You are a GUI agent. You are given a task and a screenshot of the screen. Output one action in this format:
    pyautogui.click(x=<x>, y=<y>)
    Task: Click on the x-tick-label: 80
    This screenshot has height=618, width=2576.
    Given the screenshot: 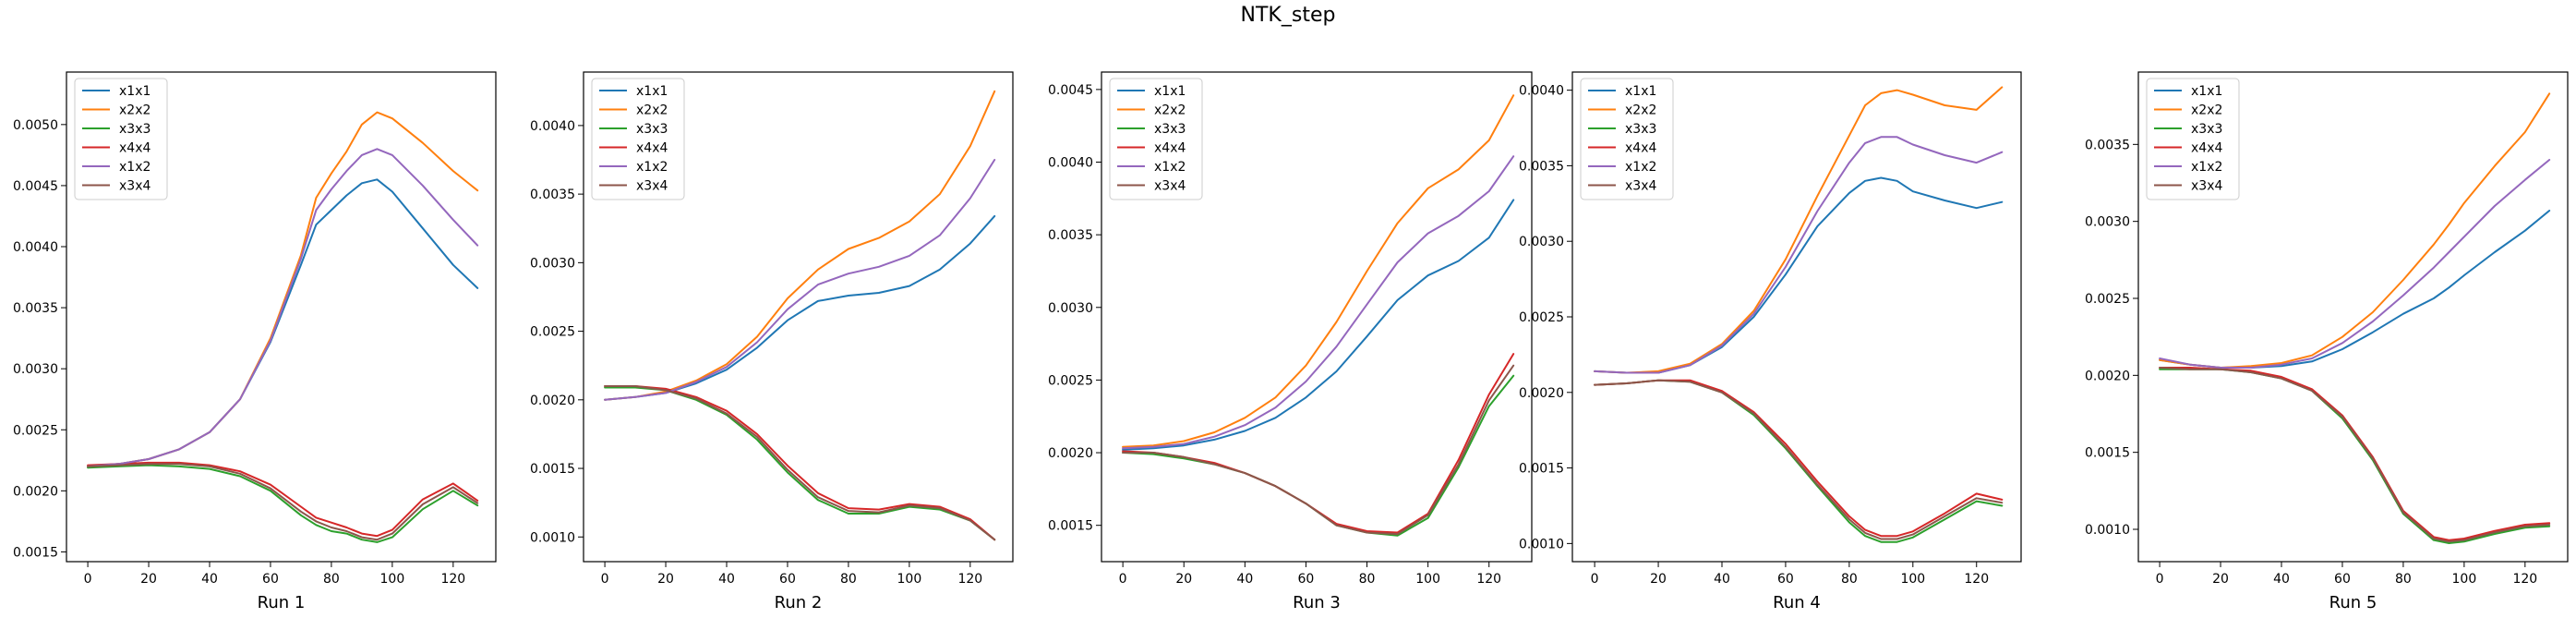 What is the action you would take?
    pyautogui.click(x=1367, y=579)
    